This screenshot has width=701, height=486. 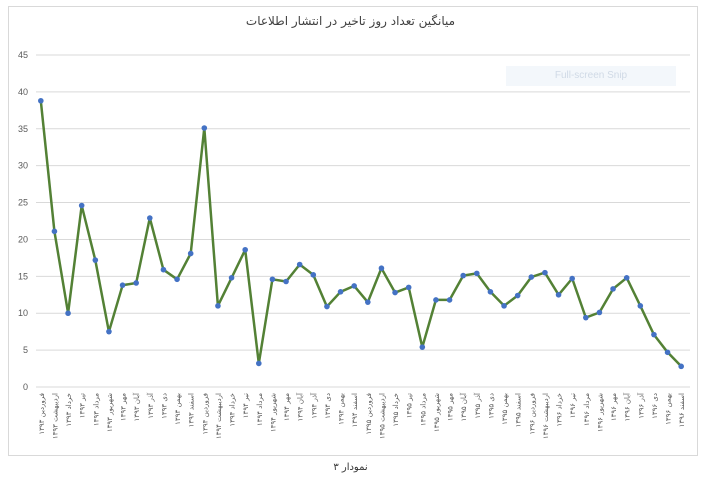 What do you see at coordinates (69, 410) in the screenshot?
I see `x-tick-label: خرداد ۱۳۹۳` at bounding box center [69, 410].